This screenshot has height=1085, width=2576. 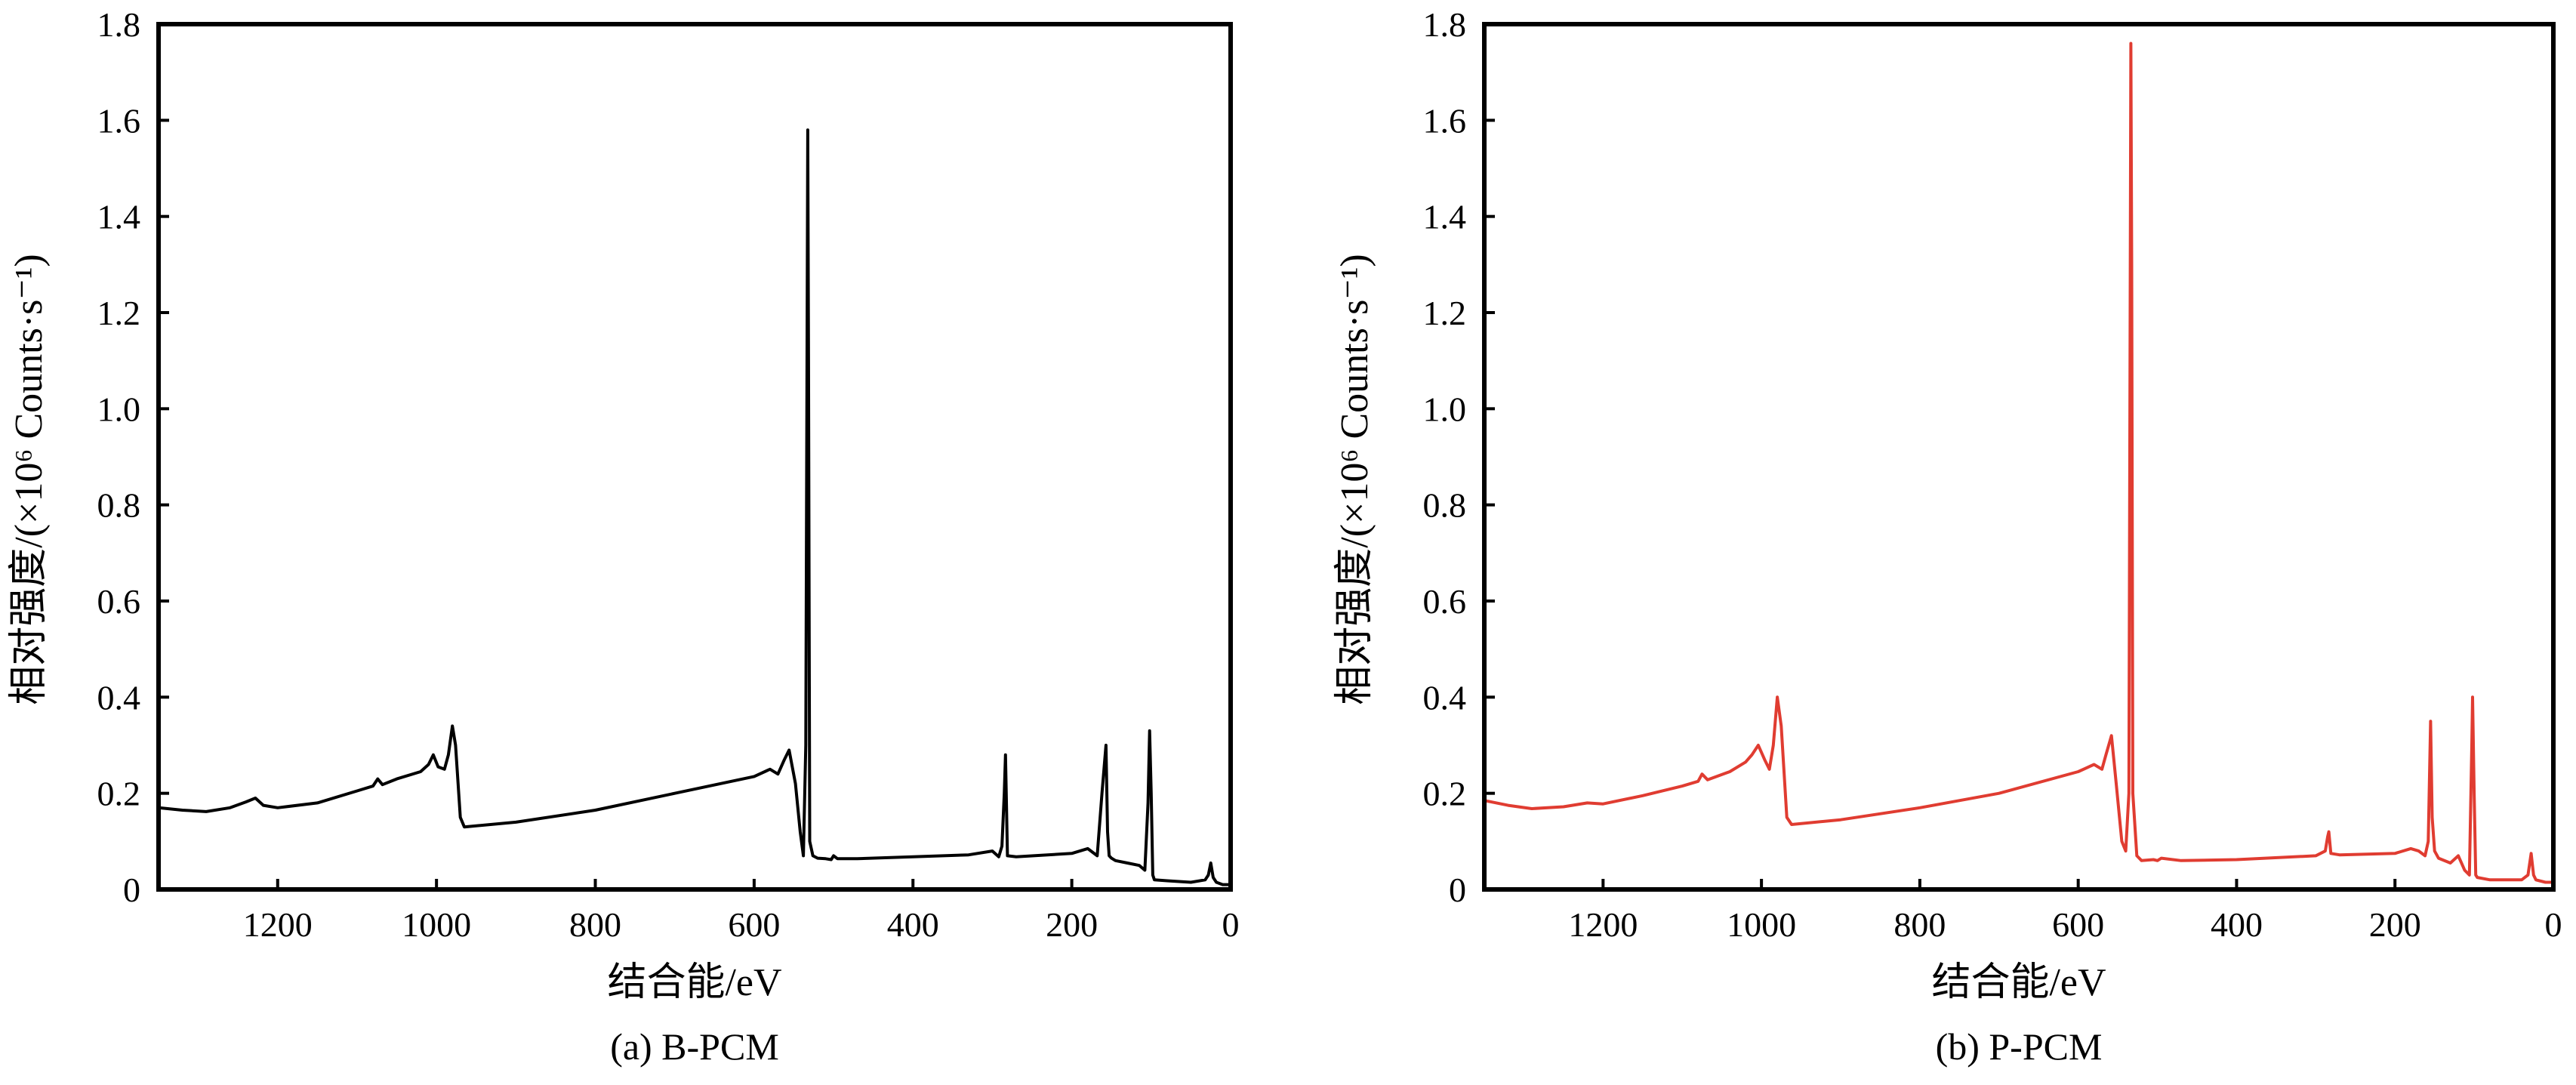 What do you see at coordinates (694, 1046) in the screenshot?
I see `panel-caption-a: (a) B-PCM` at bounding box center [694, 1046].